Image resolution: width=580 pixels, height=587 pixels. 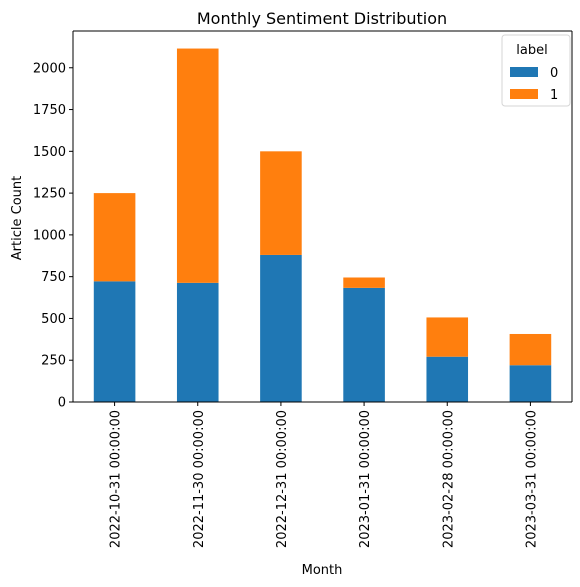 What do you see at coordinates (199, 479) in the screenshot?
I see `x-tick-label: 2022-11-30 00:00:00` at bounding box center [199, 479].